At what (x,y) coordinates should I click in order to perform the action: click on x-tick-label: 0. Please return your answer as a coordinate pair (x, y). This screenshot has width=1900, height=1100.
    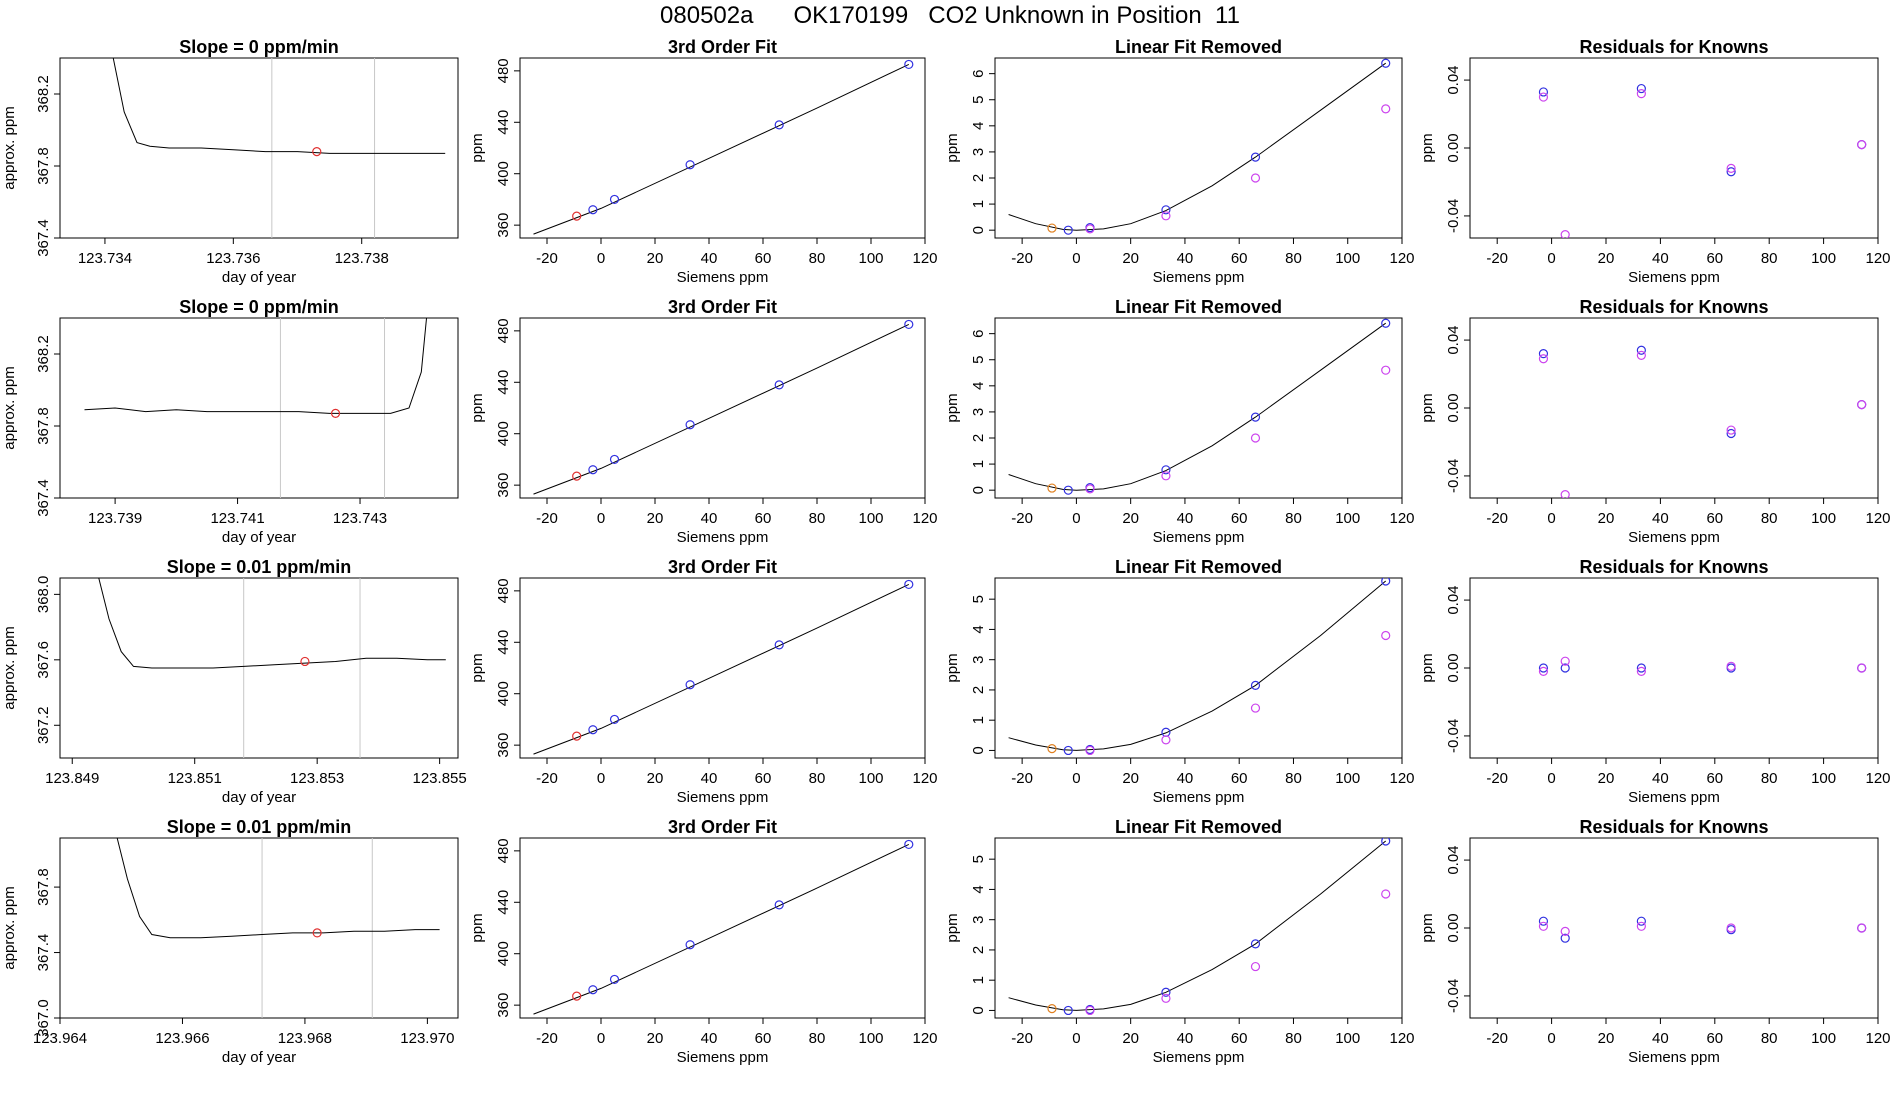
    Looking at the image, I should click on (1076, 1038).